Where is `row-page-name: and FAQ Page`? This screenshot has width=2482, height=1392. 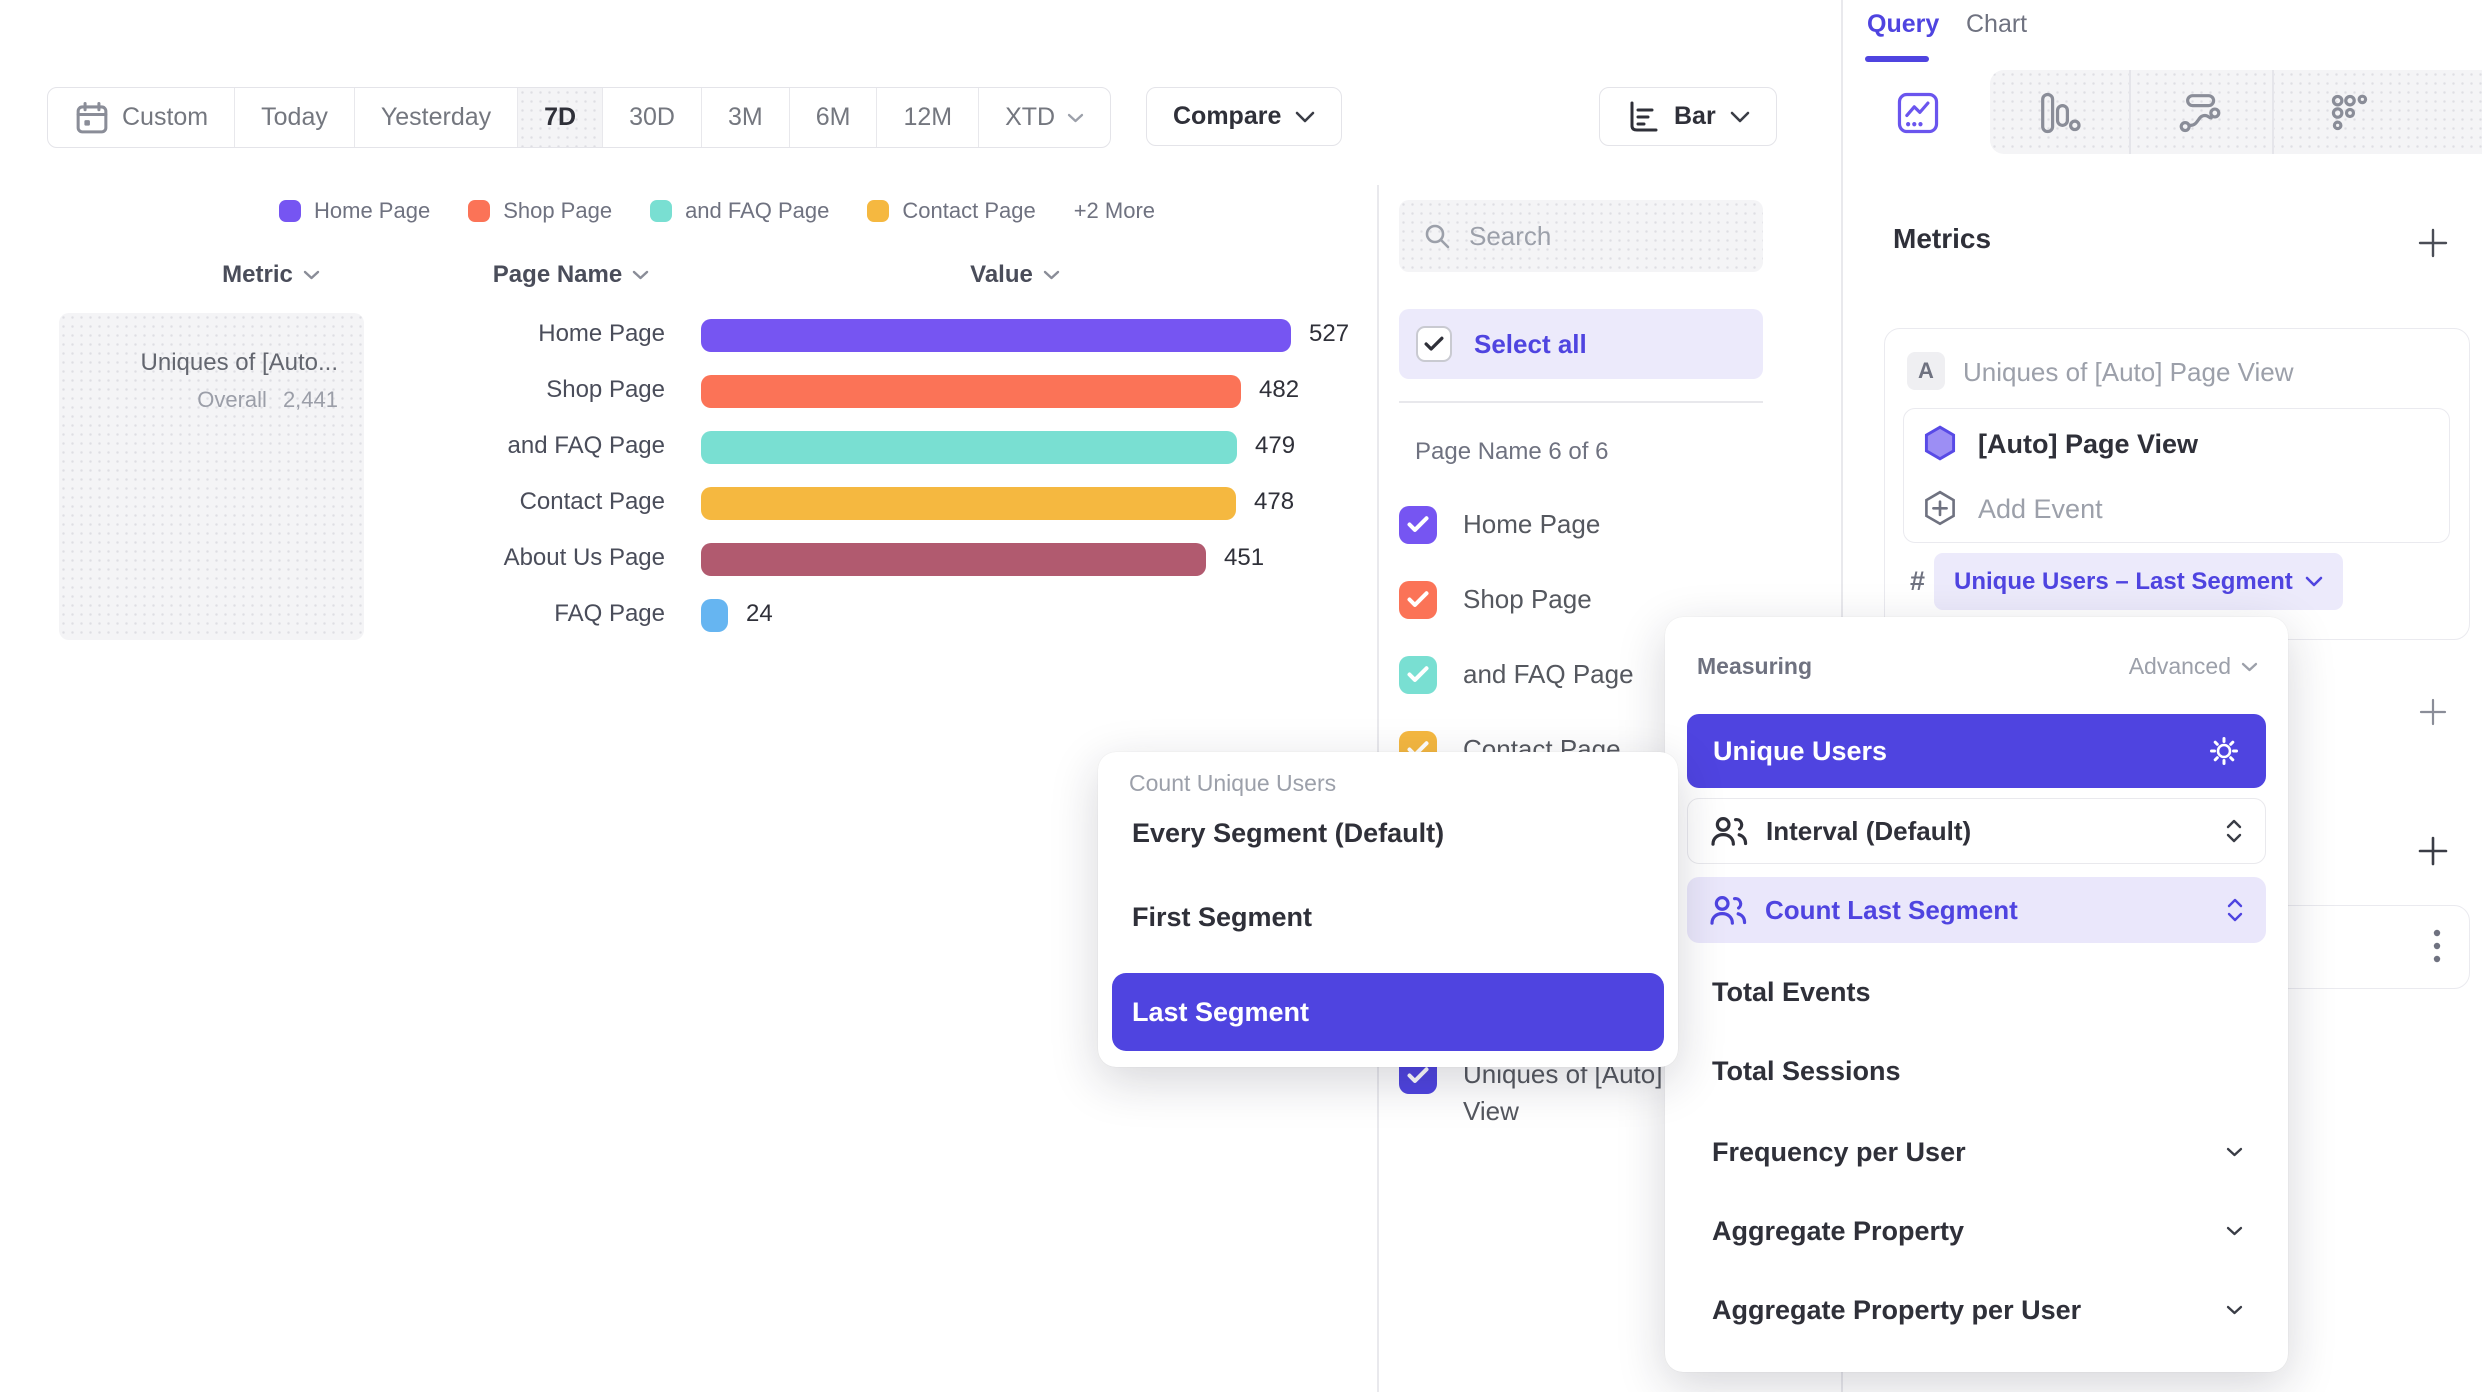
row-page-name: and FAQ Page is located at coordinates (586, 445).